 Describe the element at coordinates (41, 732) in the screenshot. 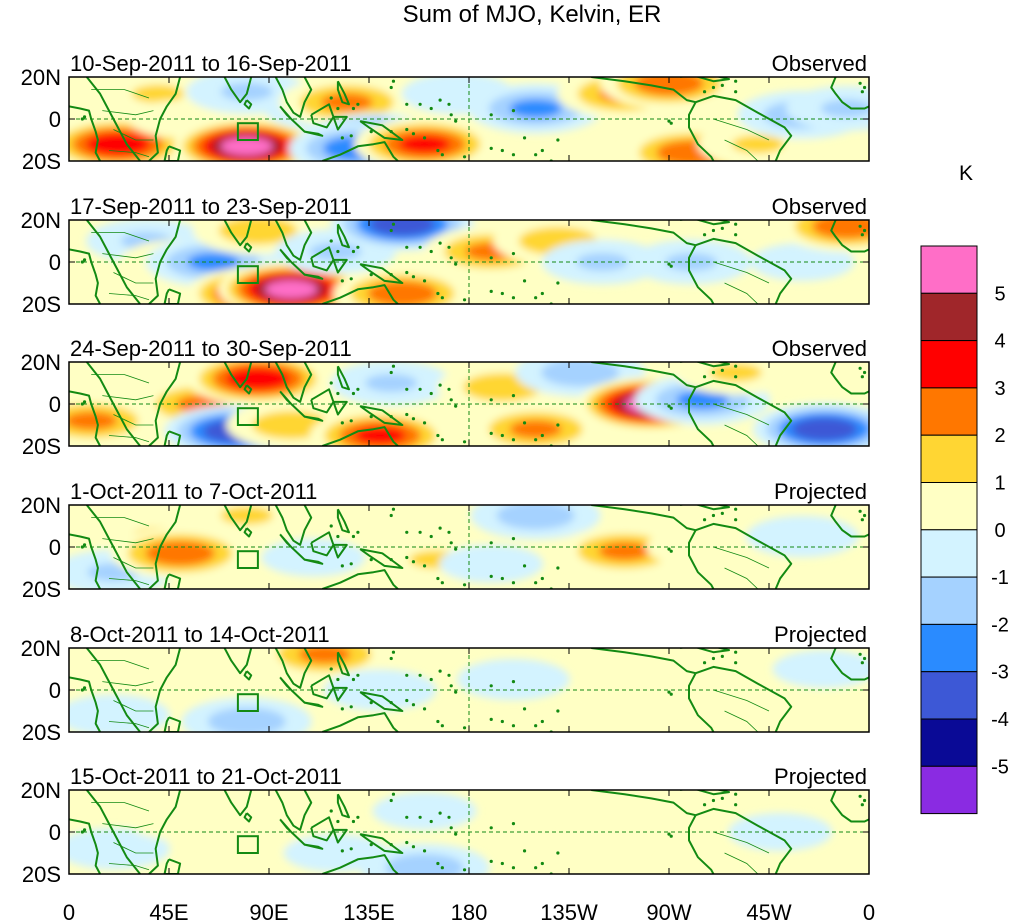

I see `y-tick-label: 20S` at that location.